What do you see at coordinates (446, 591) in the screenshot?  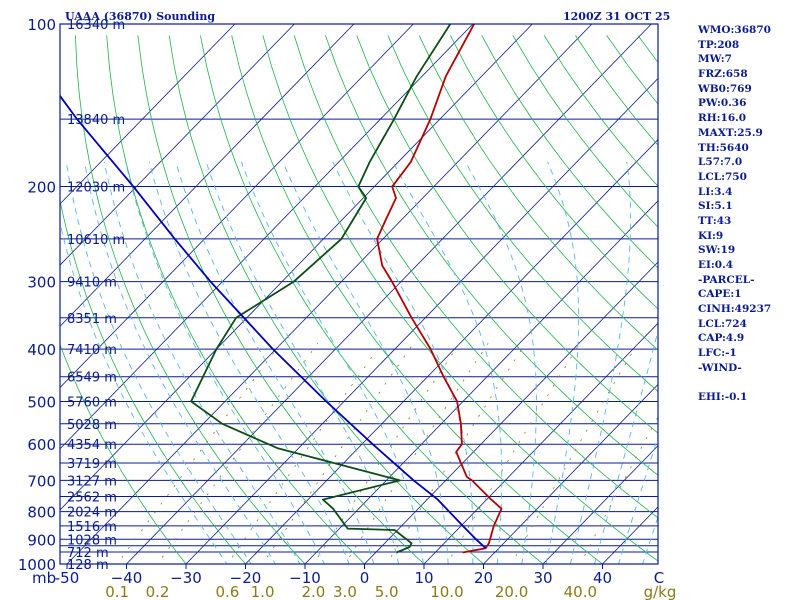 I see `mixing-ratio-label: 10.0` at bounding box center [446, 591].